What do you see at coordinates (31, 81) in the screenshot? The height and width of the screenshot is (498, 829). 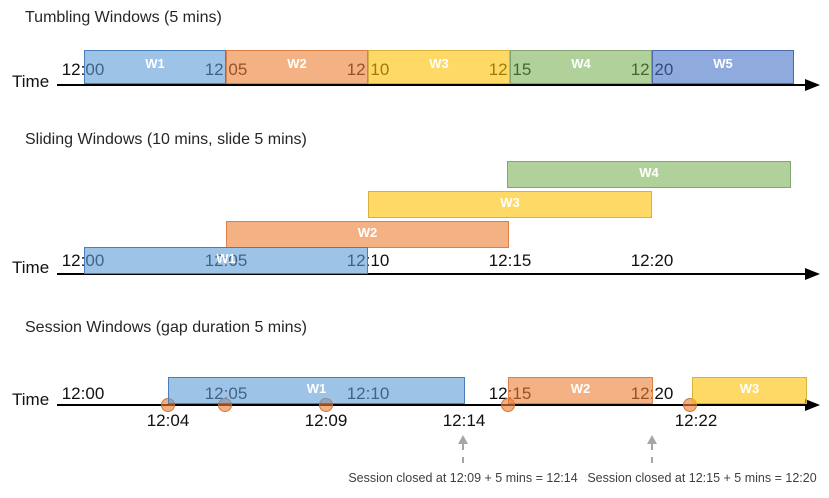 I see `tumbling-time-axis-label: Time` at bounding box center [31, 81].